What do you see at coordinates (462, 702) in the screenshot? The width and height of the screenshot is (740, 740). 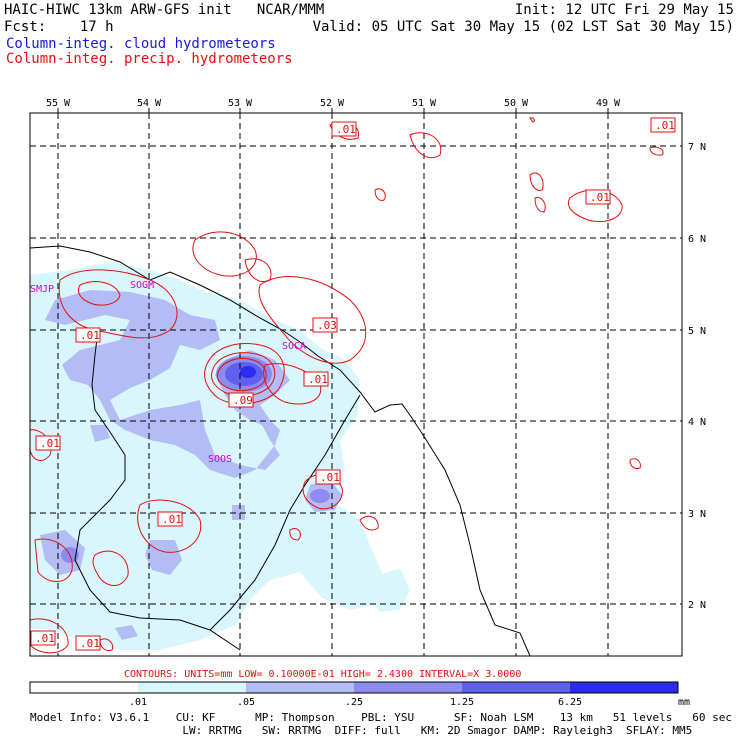 I see `colorbar-tick: 1.25` at bounding box center [462, 702].